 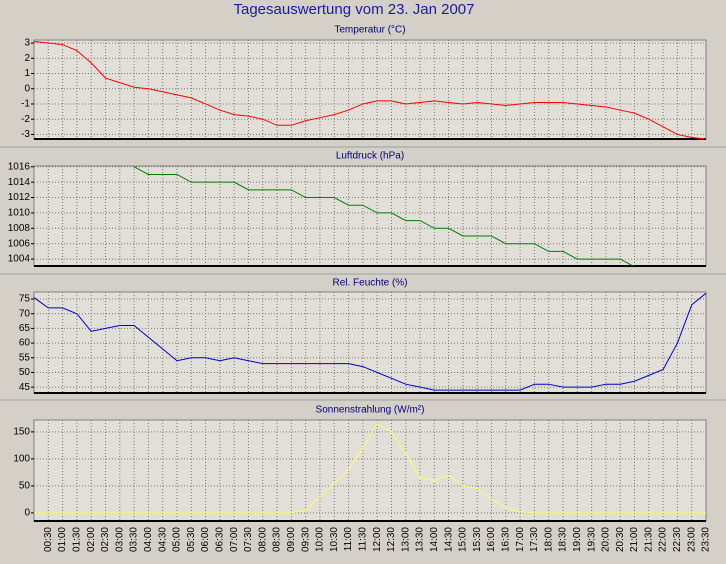 I want to click on x-tick-label: 08:00, so click(x=262, y=539).